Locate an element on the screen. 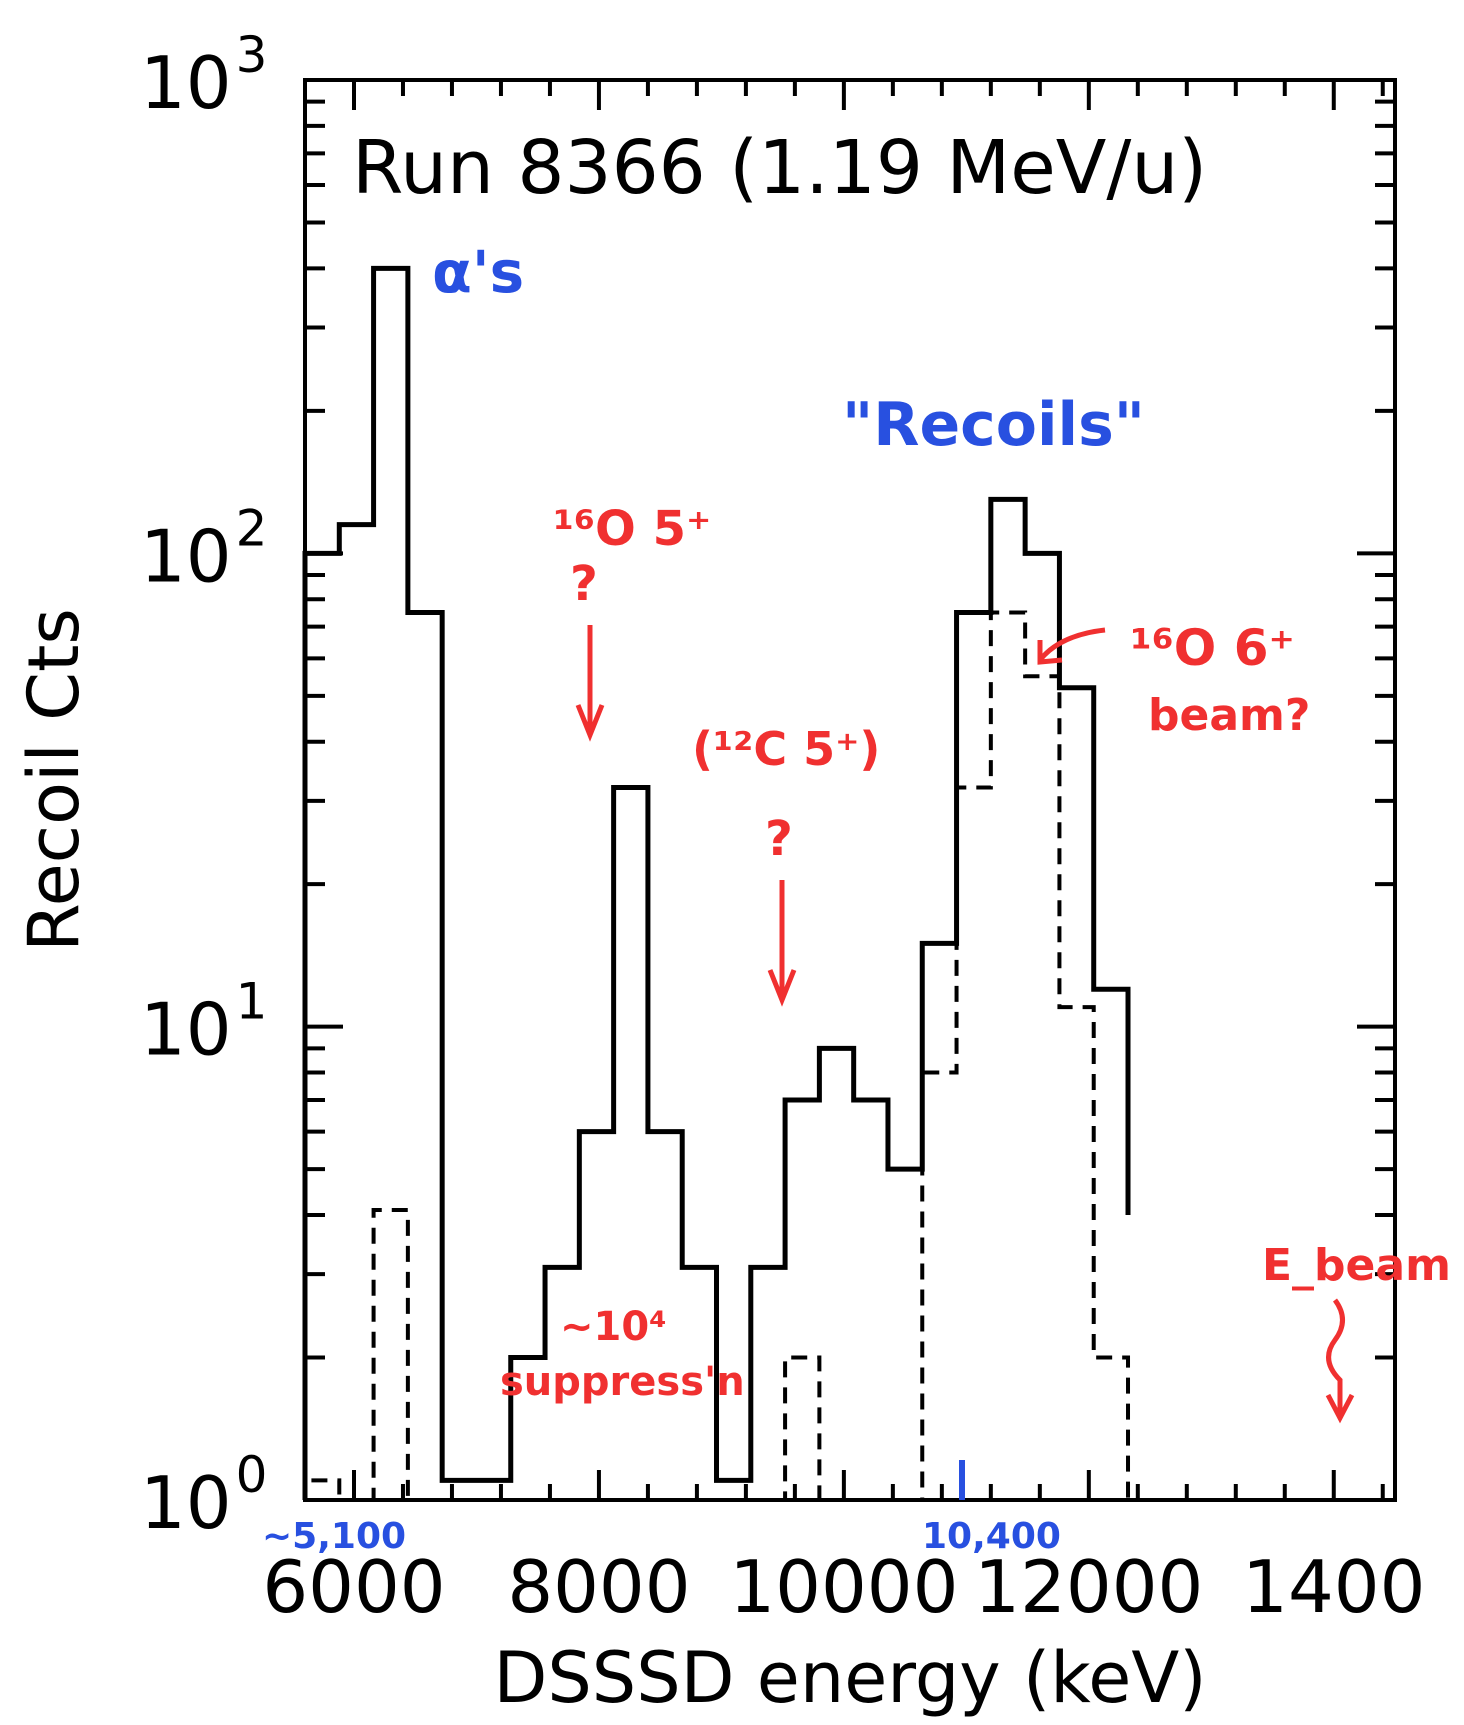 The height and width of the screenshot is (1725, 1464). arrow-o16-5plus is located at coordinates (590, 683).